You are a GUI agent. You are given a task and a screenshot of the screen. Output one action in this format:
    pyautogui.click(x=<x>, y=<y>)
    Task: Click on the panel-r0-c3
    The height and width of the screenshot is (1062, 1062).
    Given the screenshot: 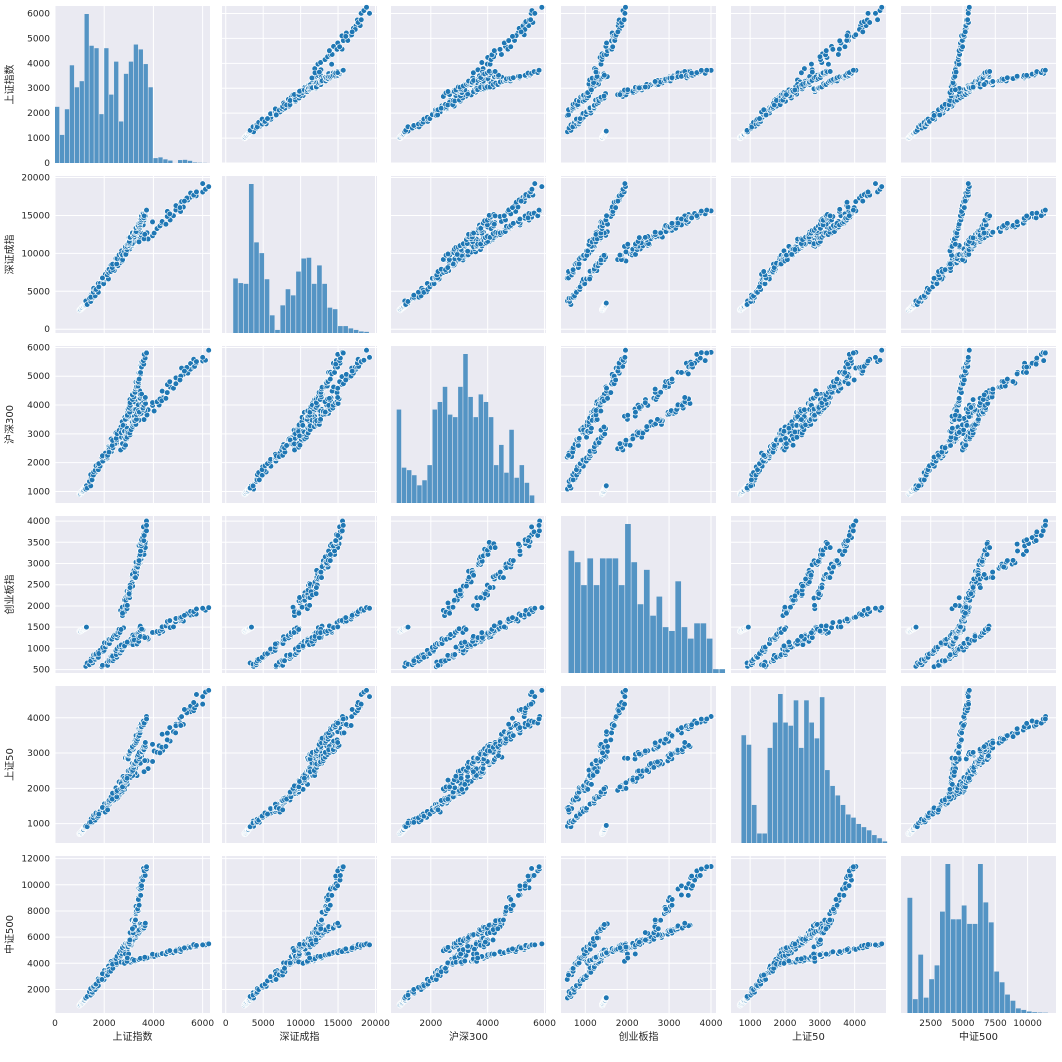 What is the action you would take?
    pyautogui.click(x=638, y=84)
    